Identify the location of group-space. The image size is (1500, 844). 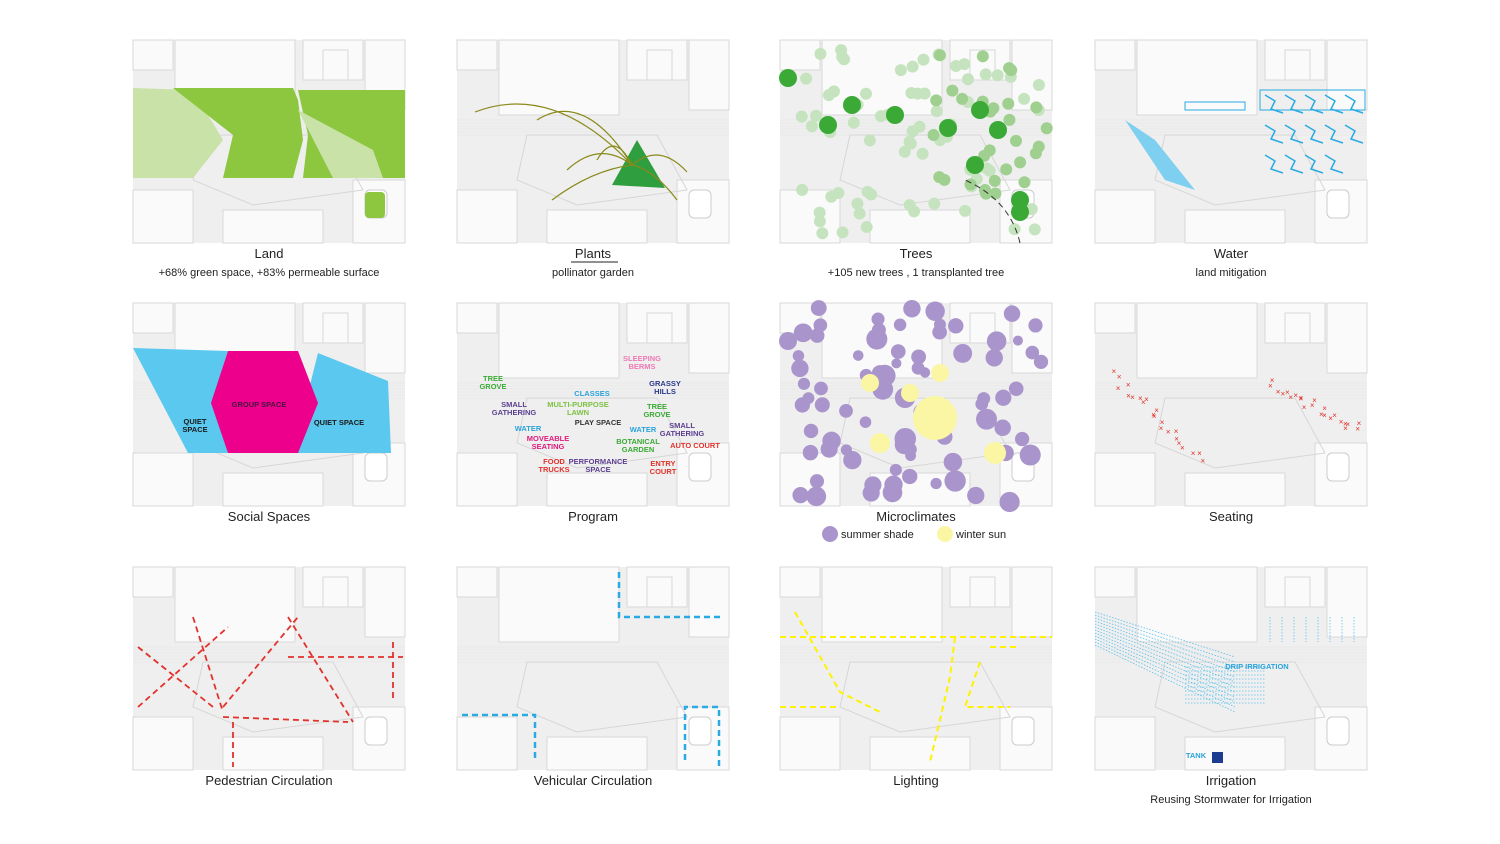
(264, 402).